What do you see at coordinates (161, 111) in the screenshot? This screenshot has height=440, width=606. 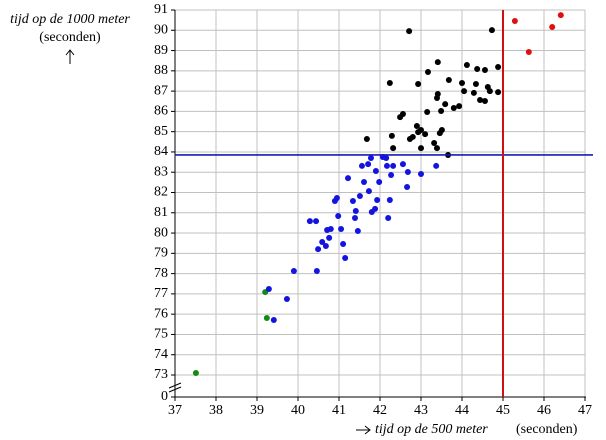 I see `y-tick-label: 86` at bounding box center [161, 111].